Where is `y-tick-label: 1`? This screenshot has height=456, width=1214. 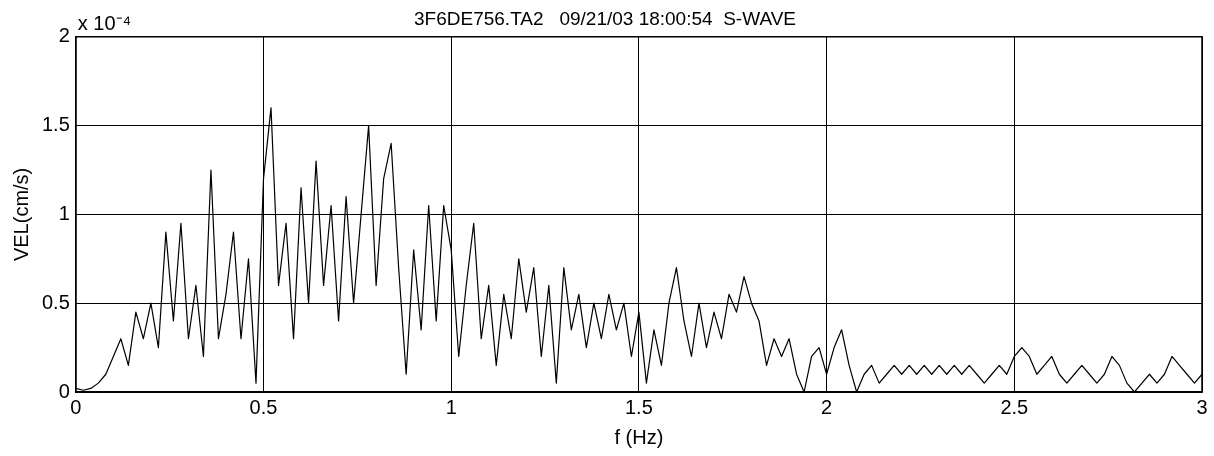
y-tick-label: 1 is located at coordinates (64, 212).